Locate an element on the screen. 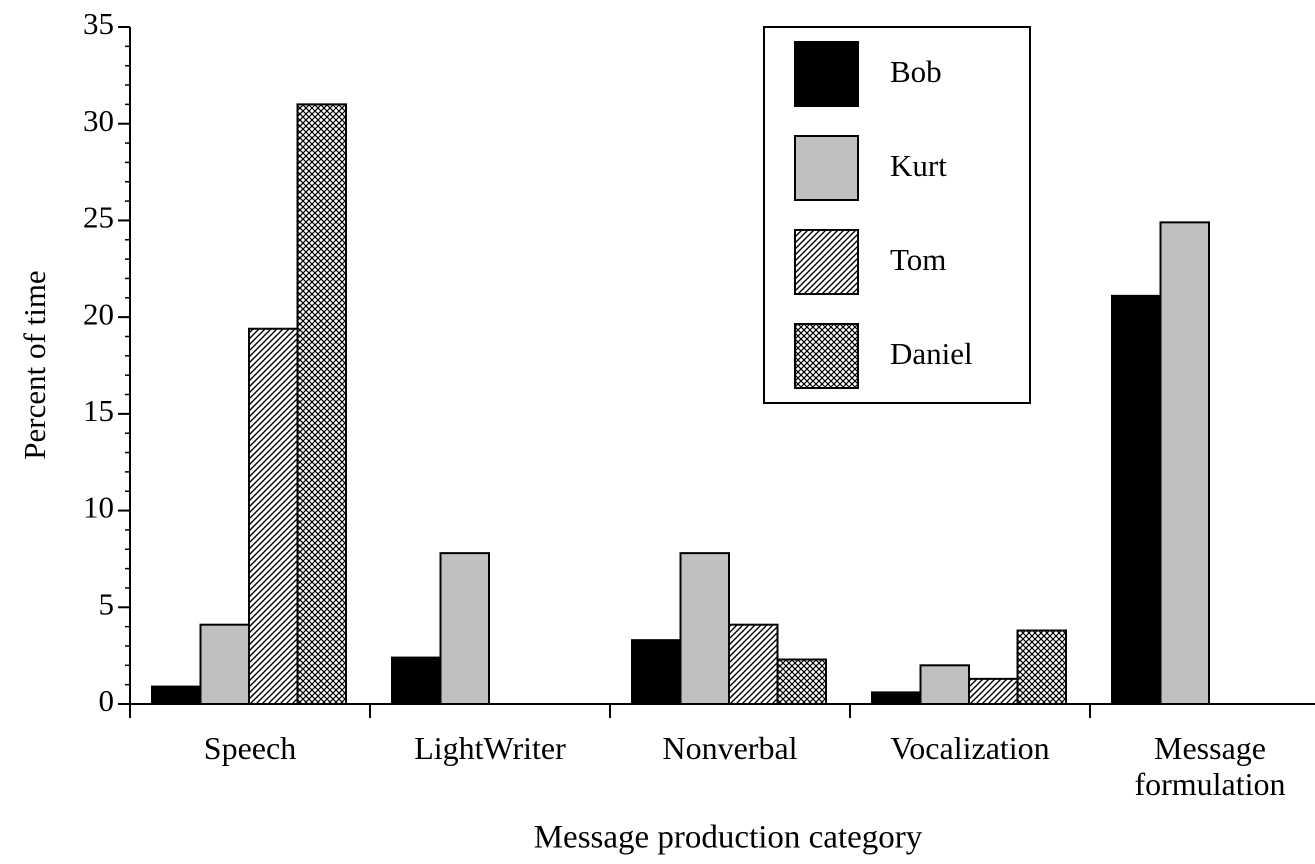 Image resolution: width=1315 pixels, height=864 pixels. y-tick-label: 25 is located at coordinates (98, 217).